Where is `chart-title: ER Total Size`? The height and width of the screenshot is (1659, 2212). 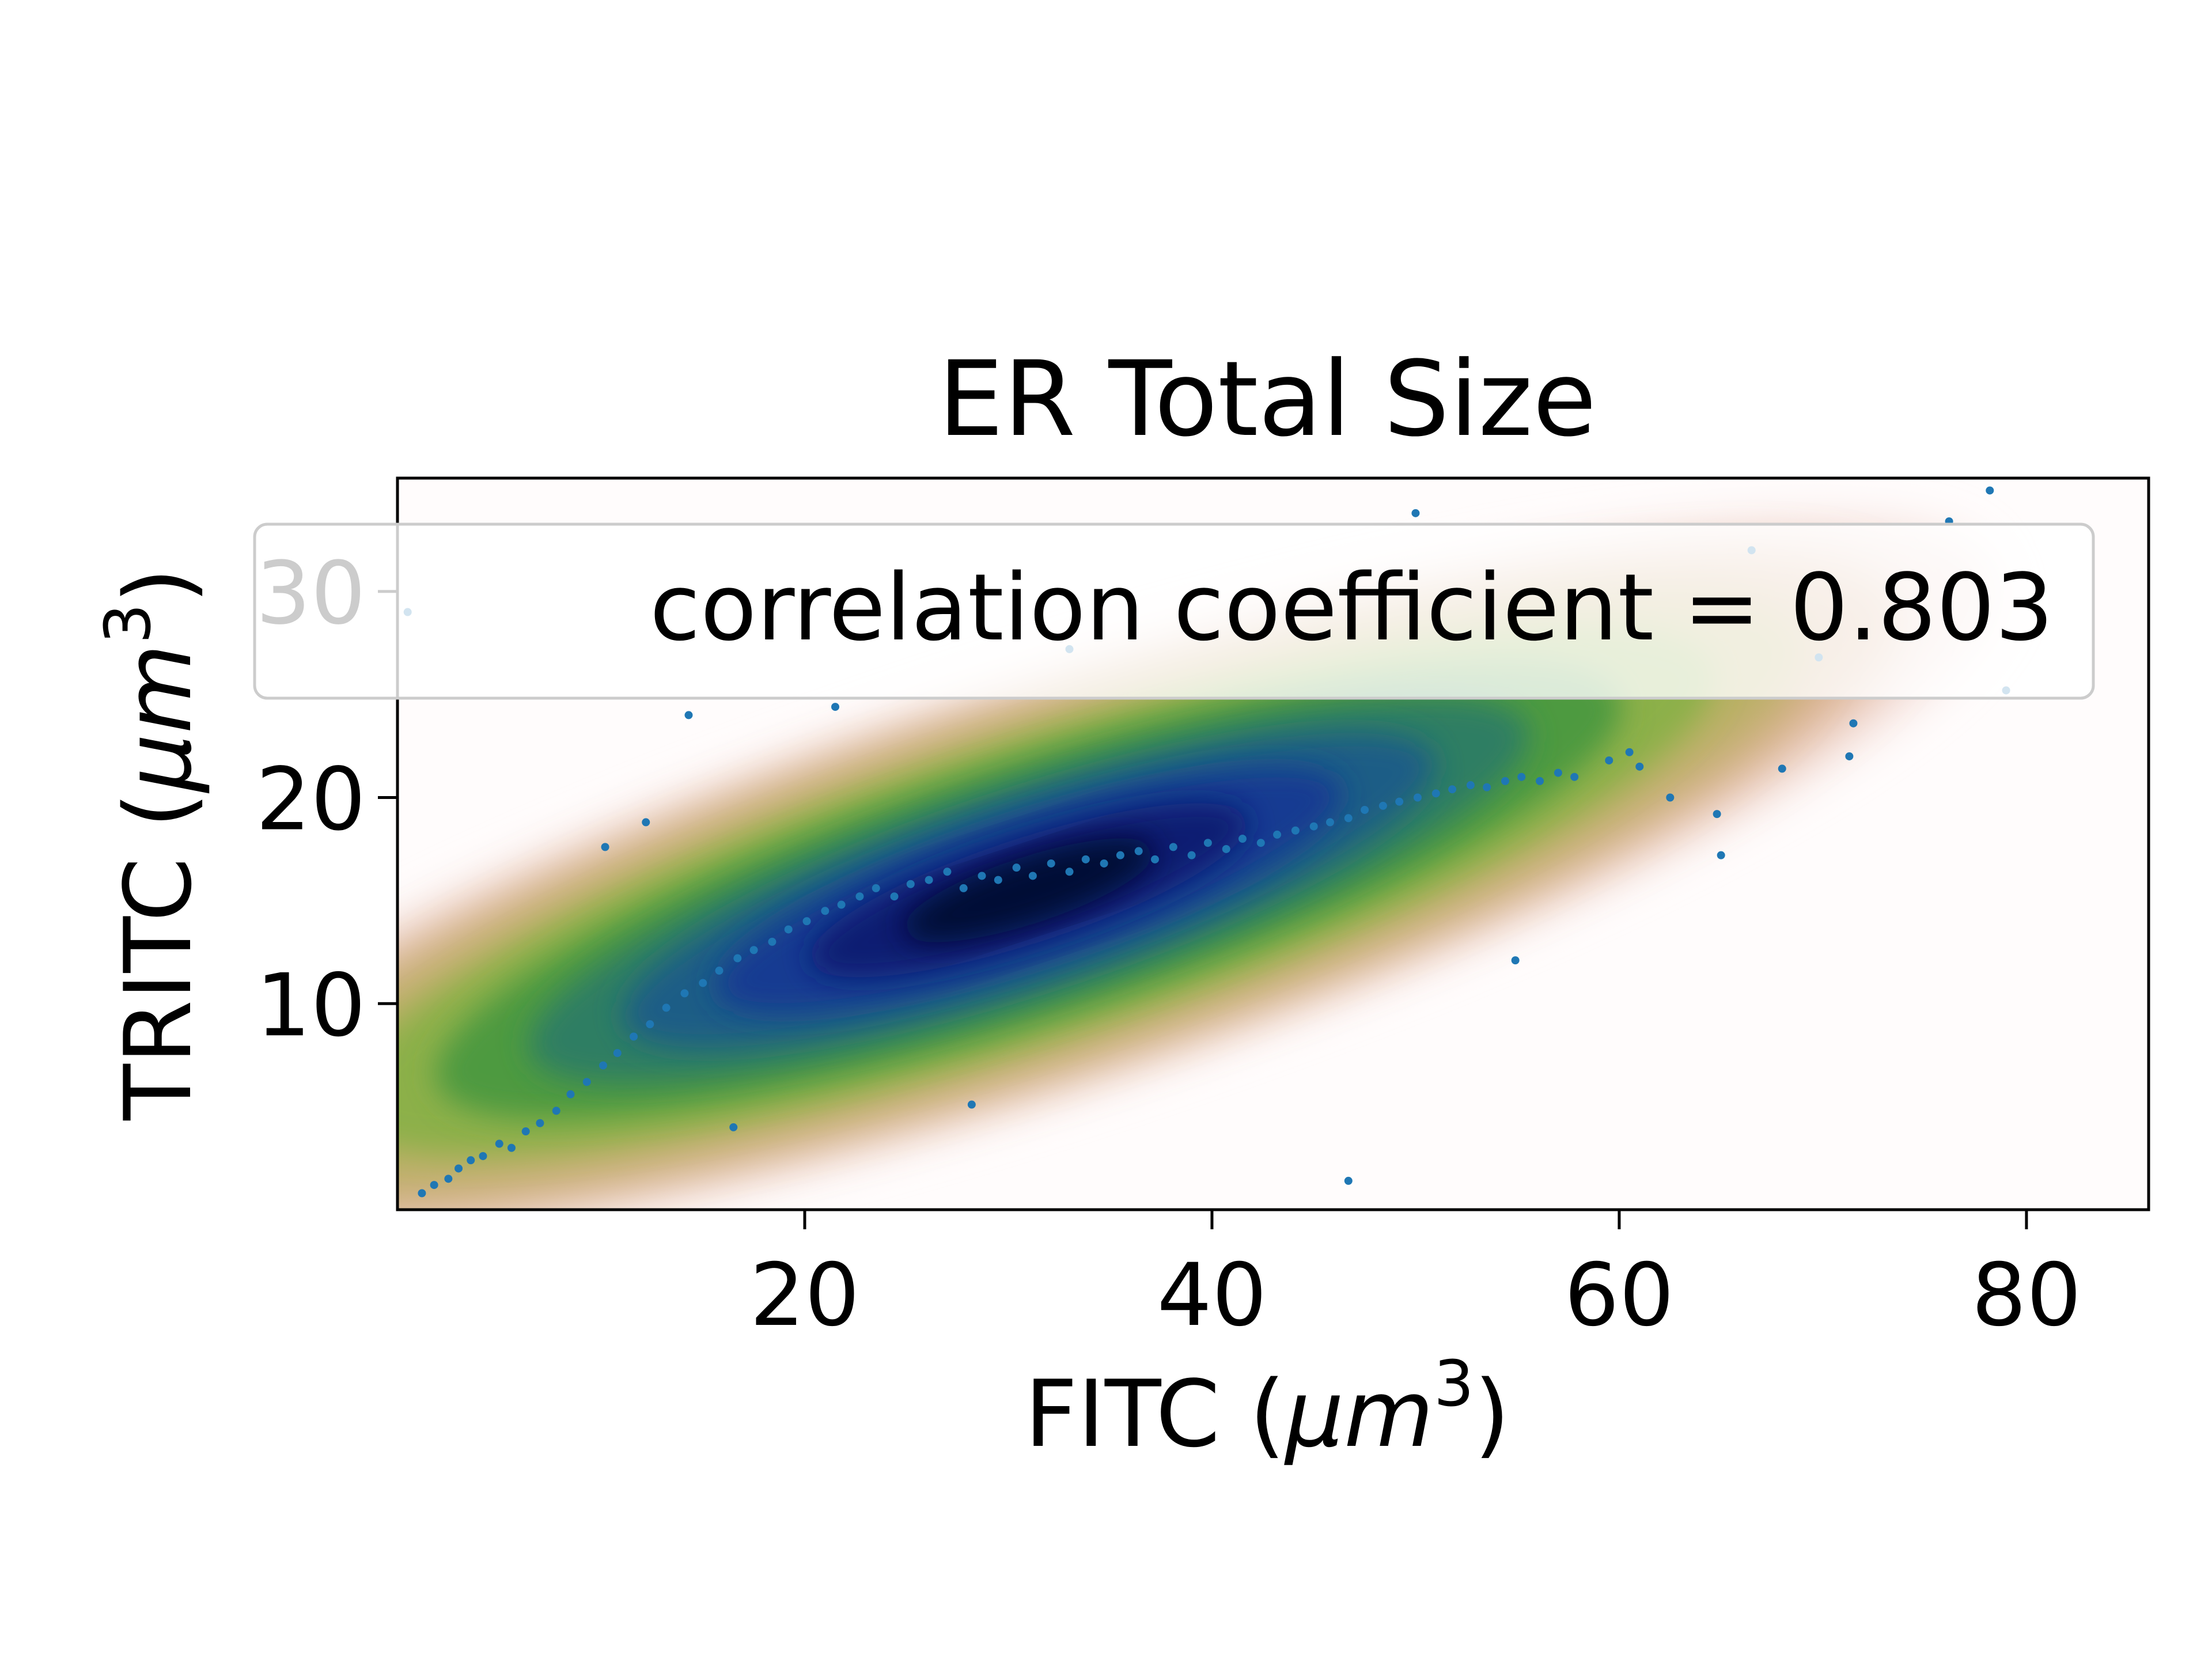
chart-title: ER Total Size is located at coordinates (1267, 399).